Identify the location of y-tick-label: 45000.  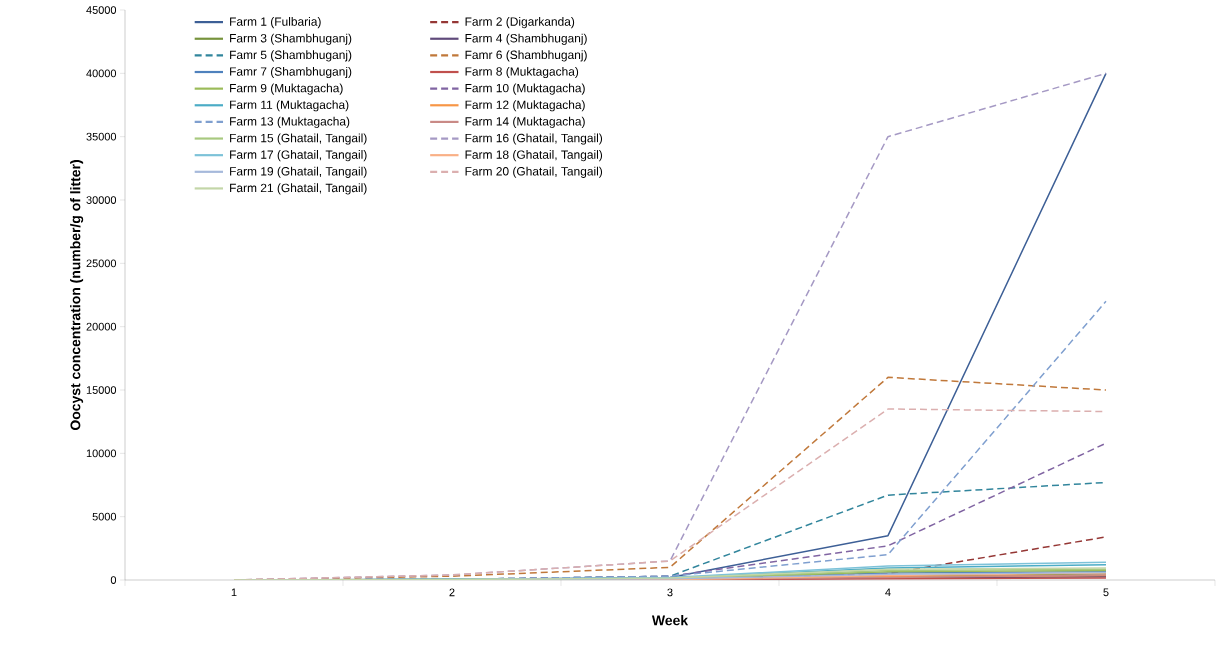
(101, 10).